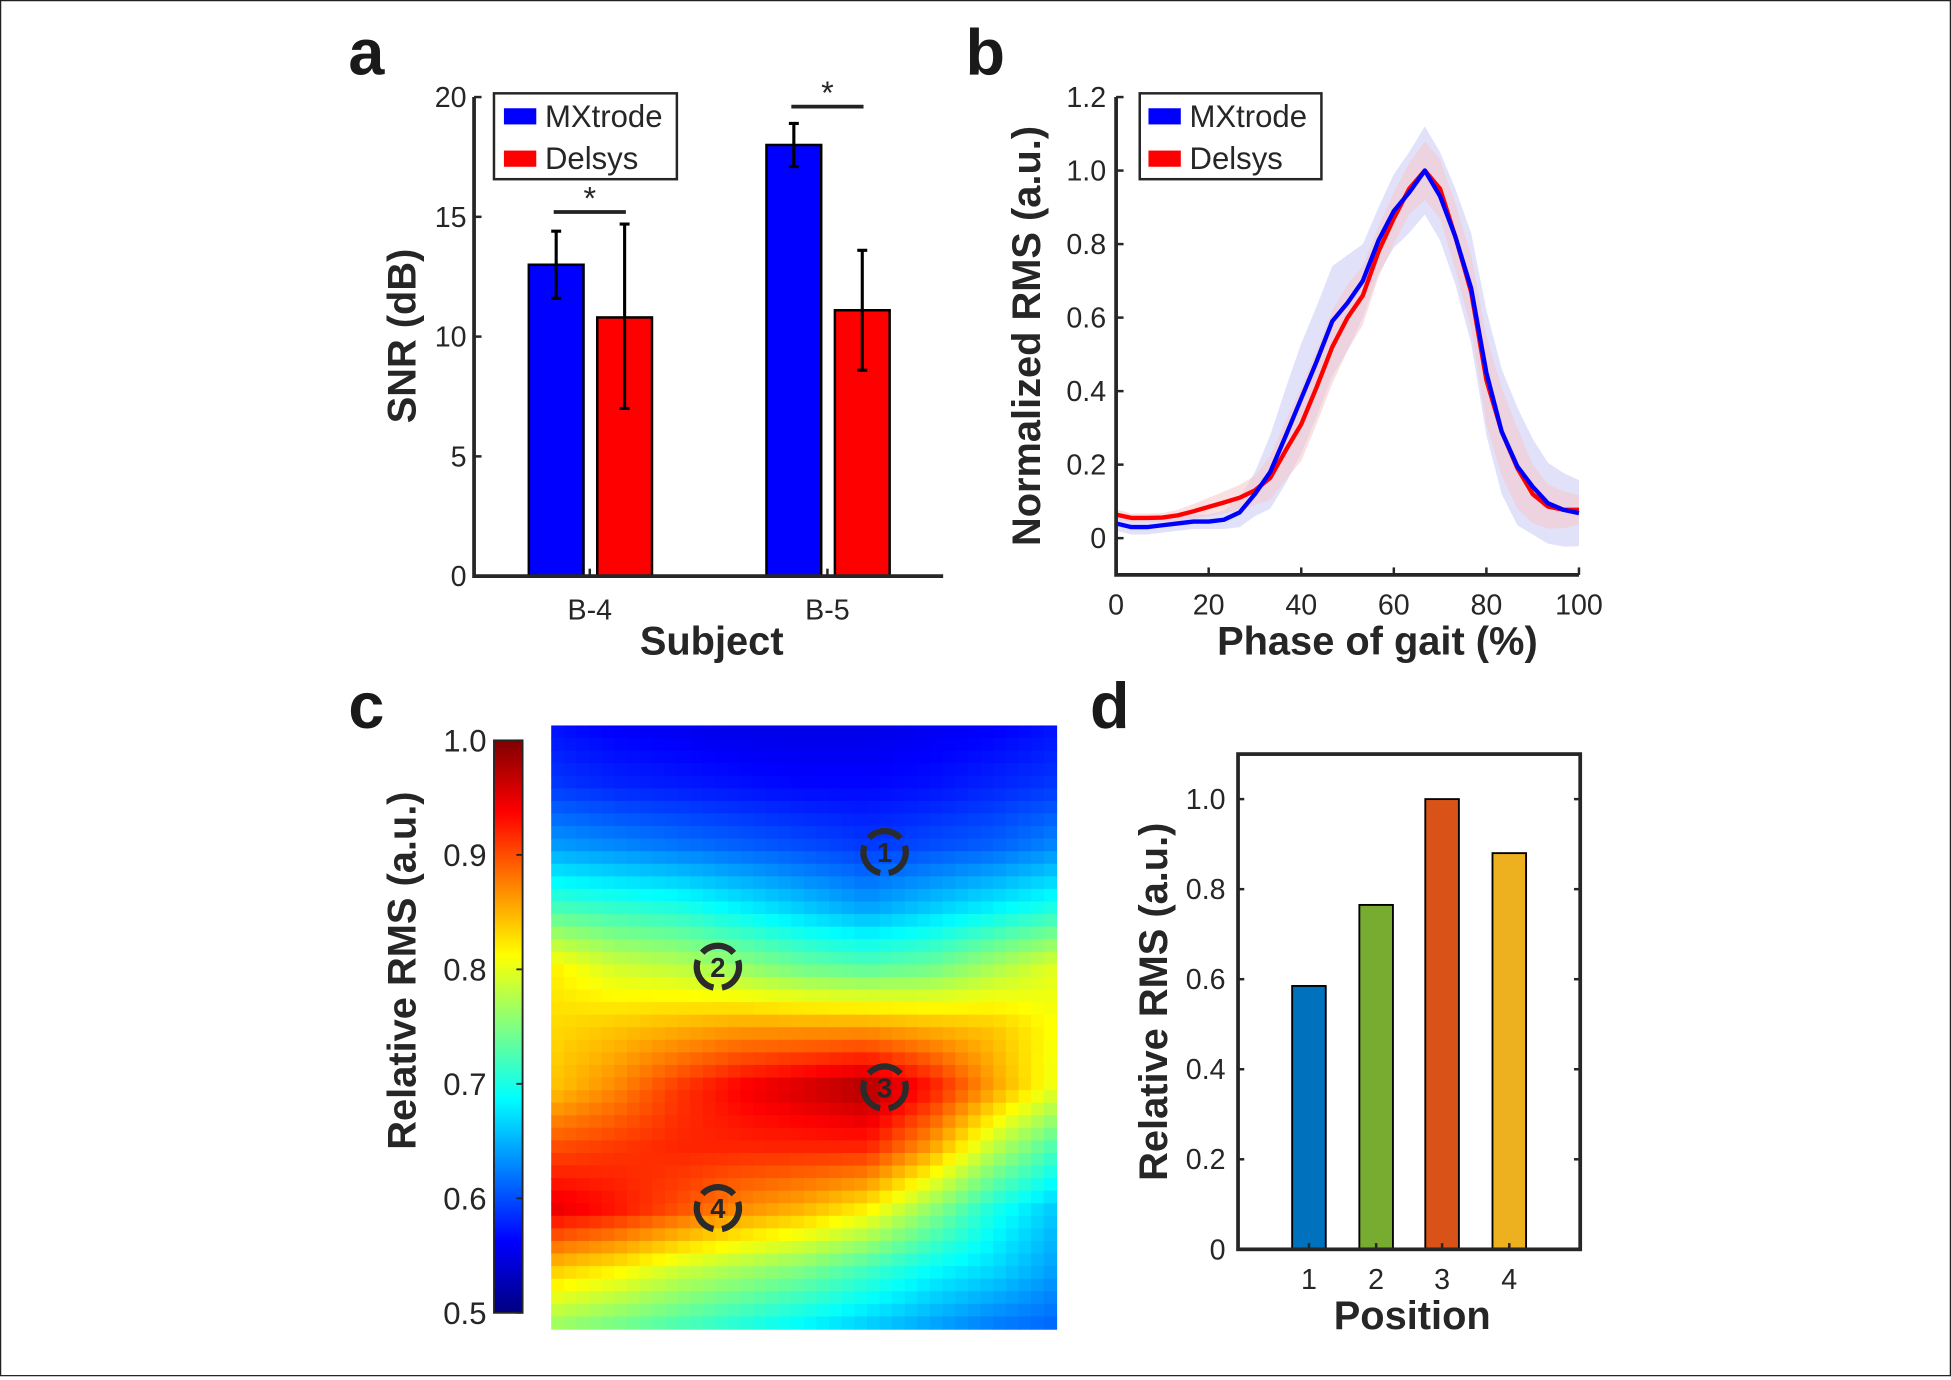 Image resolution: width=1951 pixels, height=1380 pixels. What do you see at coordinates (1509, 1280) in the screenshot?
I see `x-tick-label: 4` at bounding box center [1509, 1280].